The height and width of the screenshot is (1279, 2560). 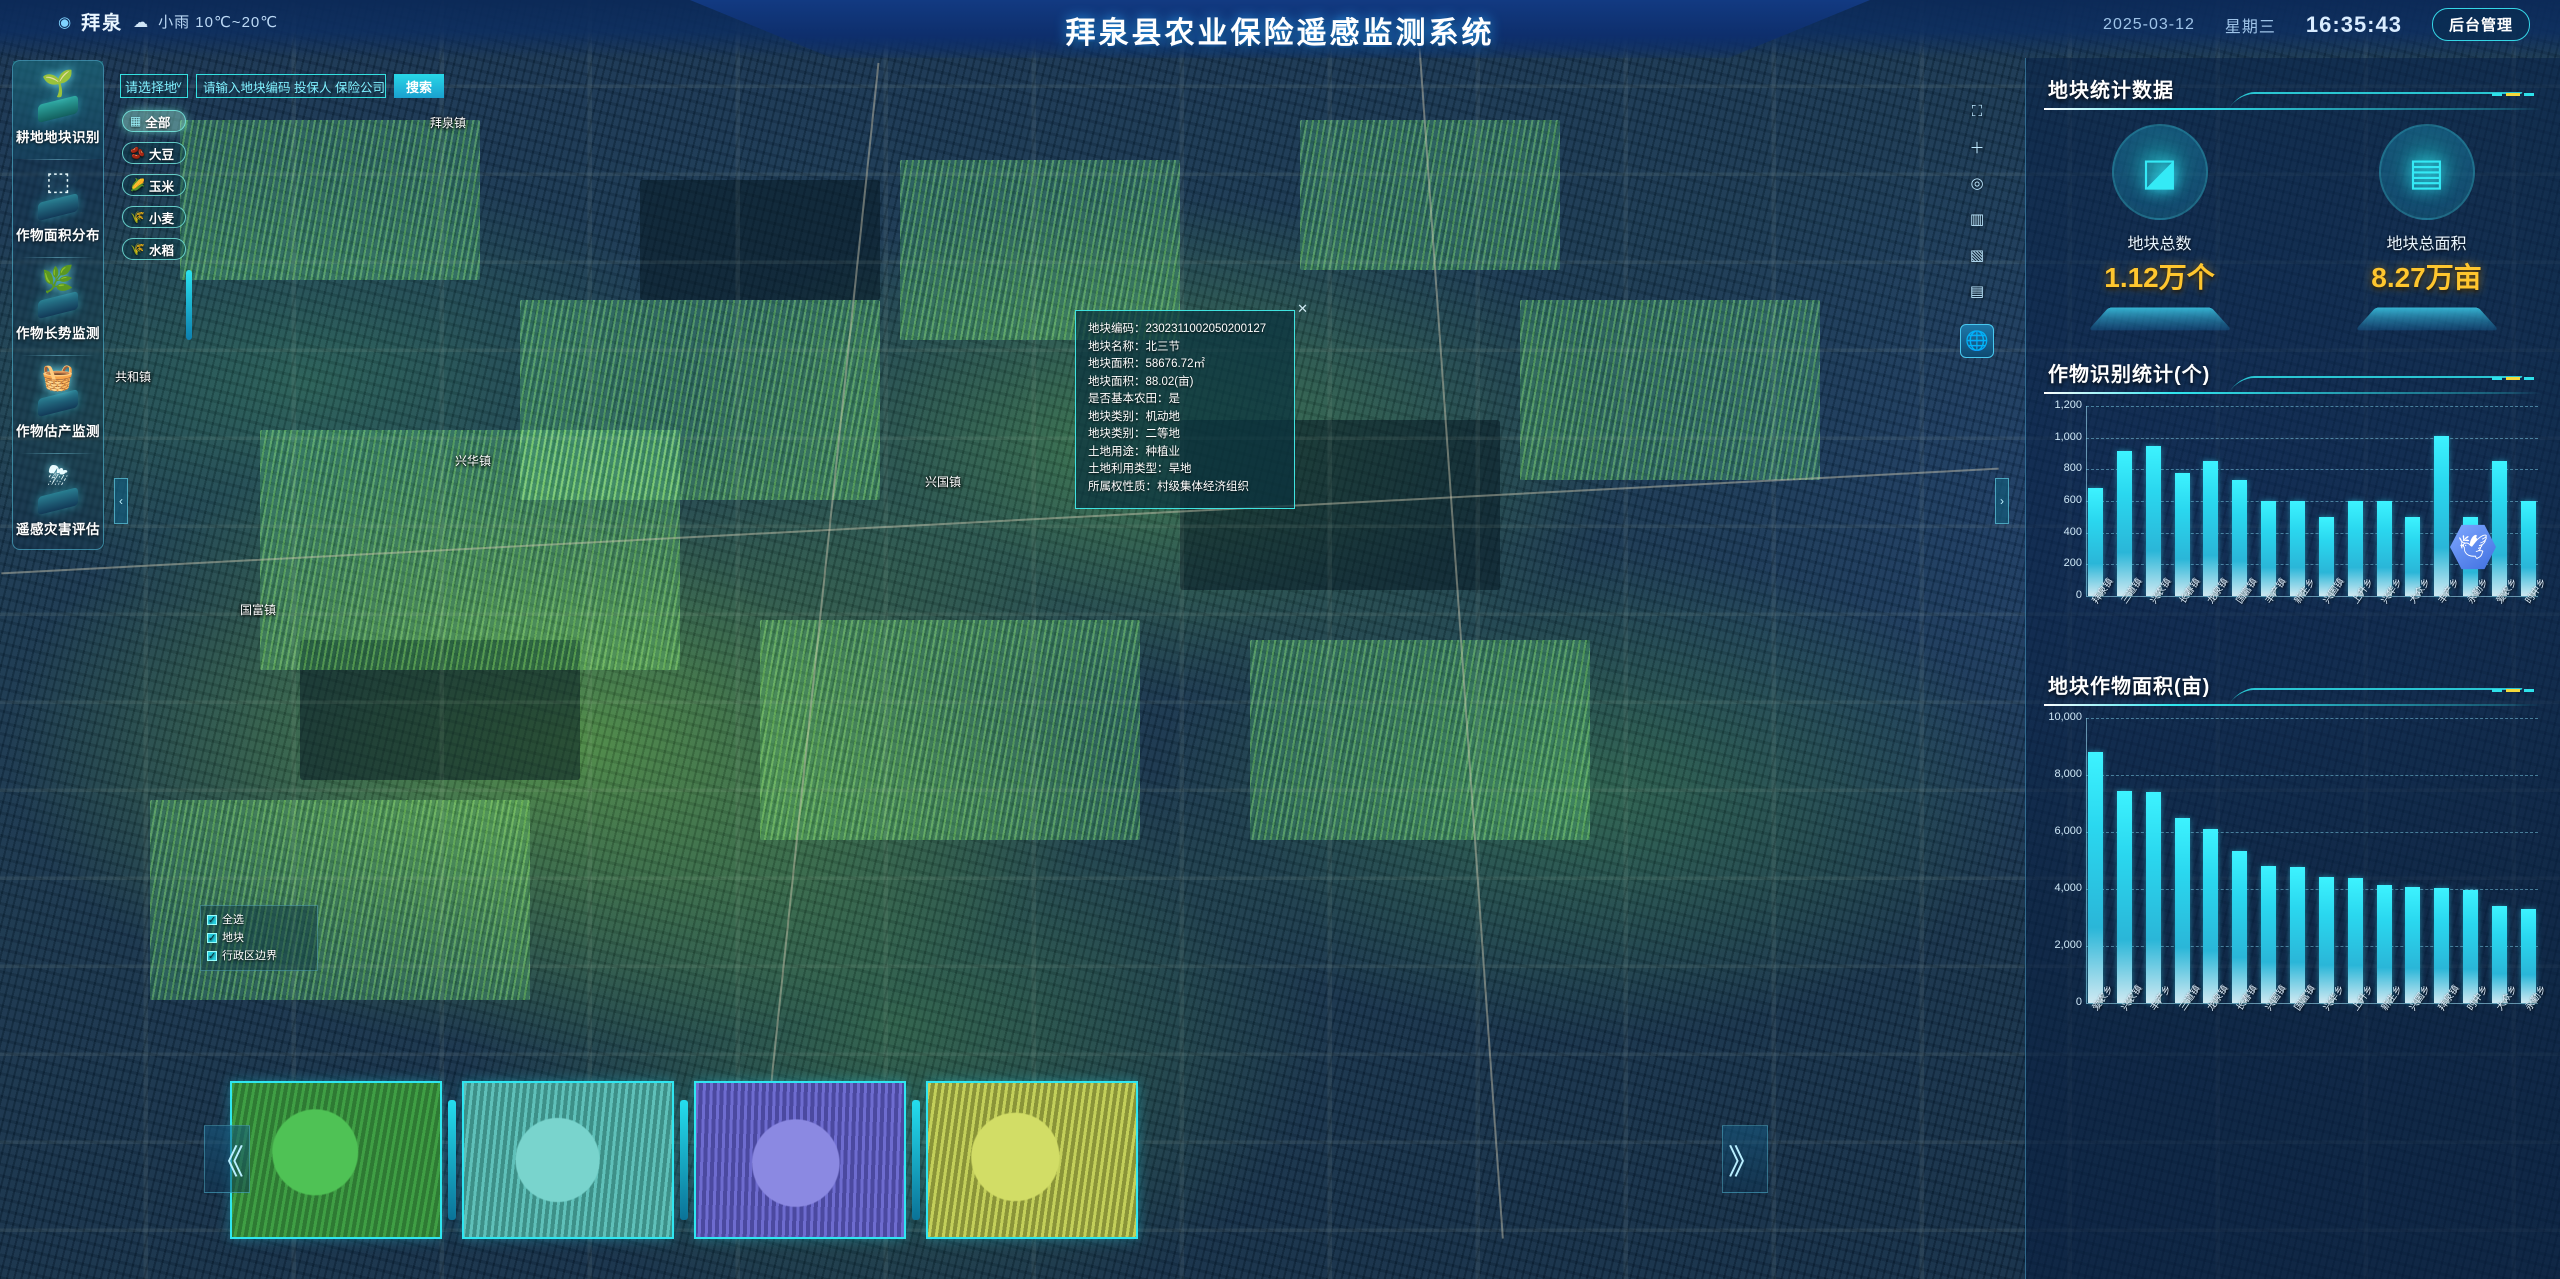 What do you see at coordinates (2160, 228) in the screenshot?
I see `stat-card-total-parcels: ◪ 地块总数 1.12万个` at bounding box center [2160, 228].